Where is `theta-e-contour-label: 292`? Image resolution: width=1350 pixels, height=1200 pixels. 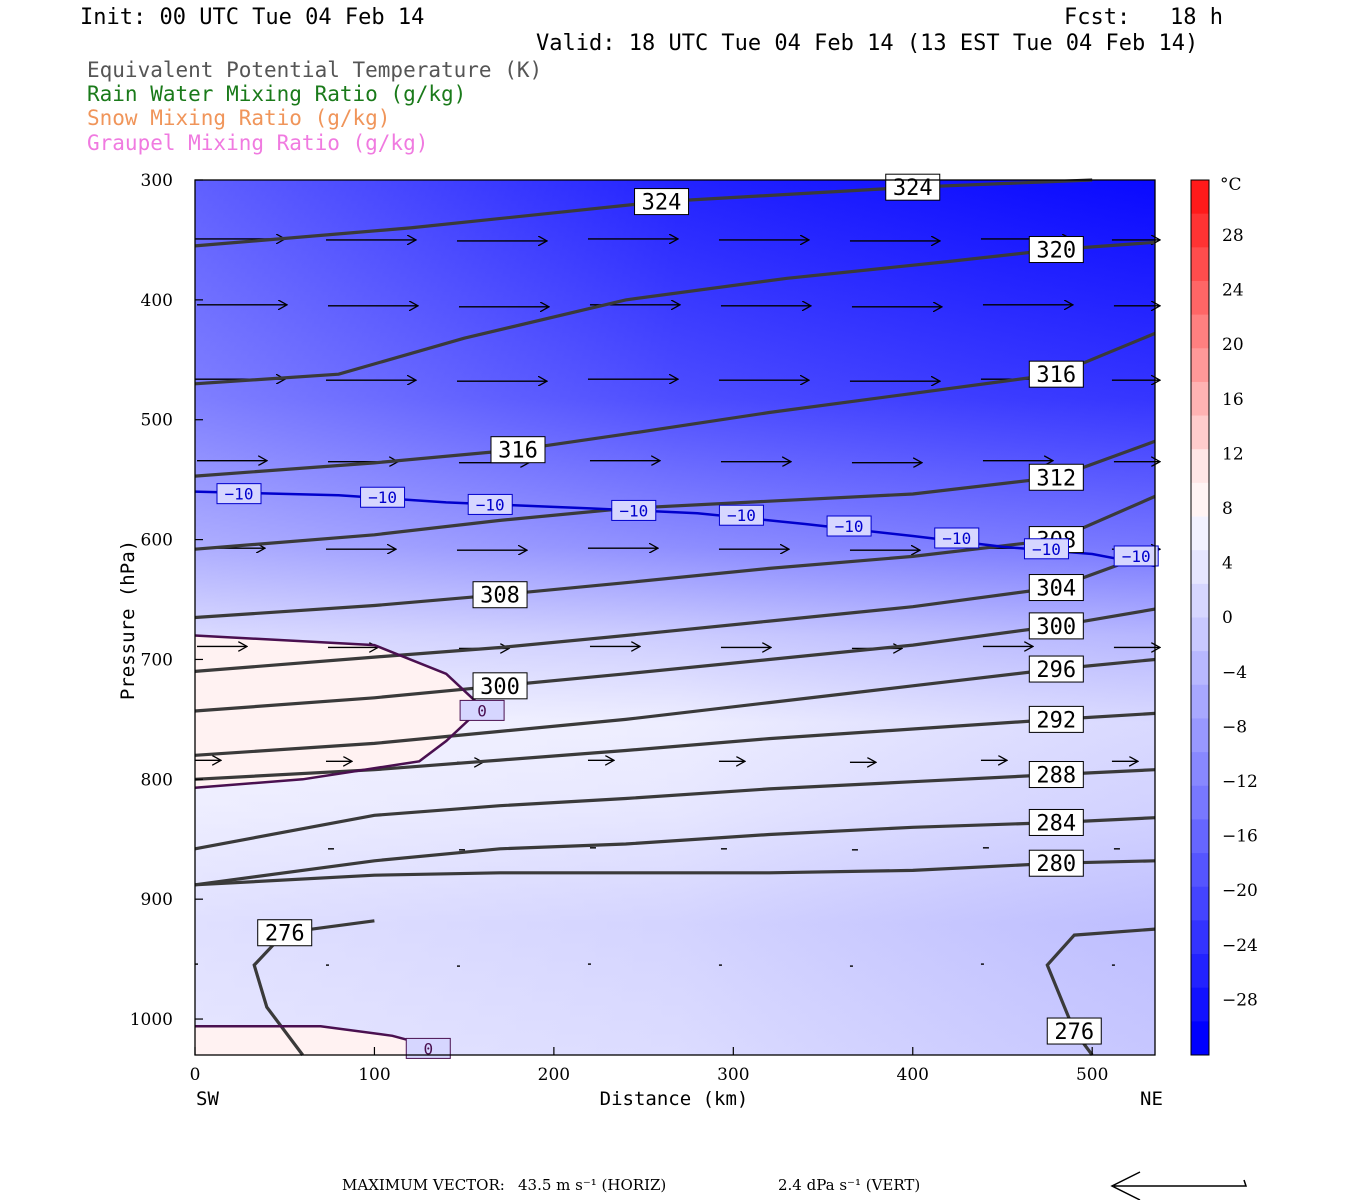
theta-e-contour-label: 292 is located at coordinates (1056, 720).